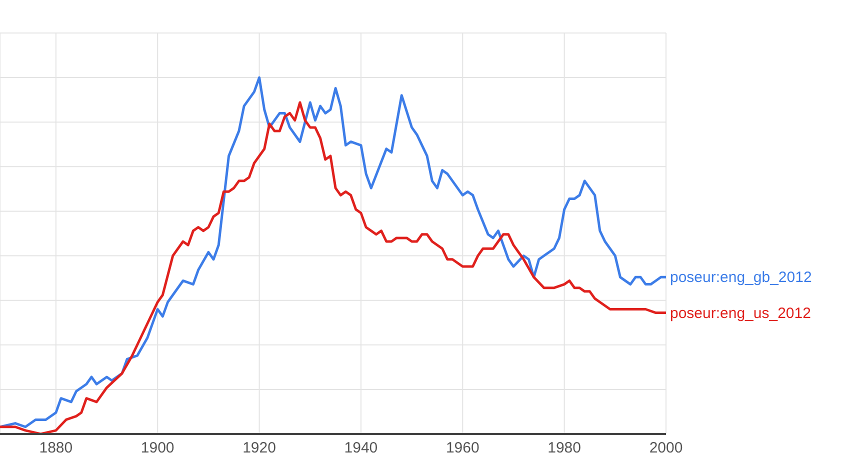  What do you see at coordinates (56, 448) in the screenshot?
I see `x-tick-label: 1880` at bounding box center [56, 448].